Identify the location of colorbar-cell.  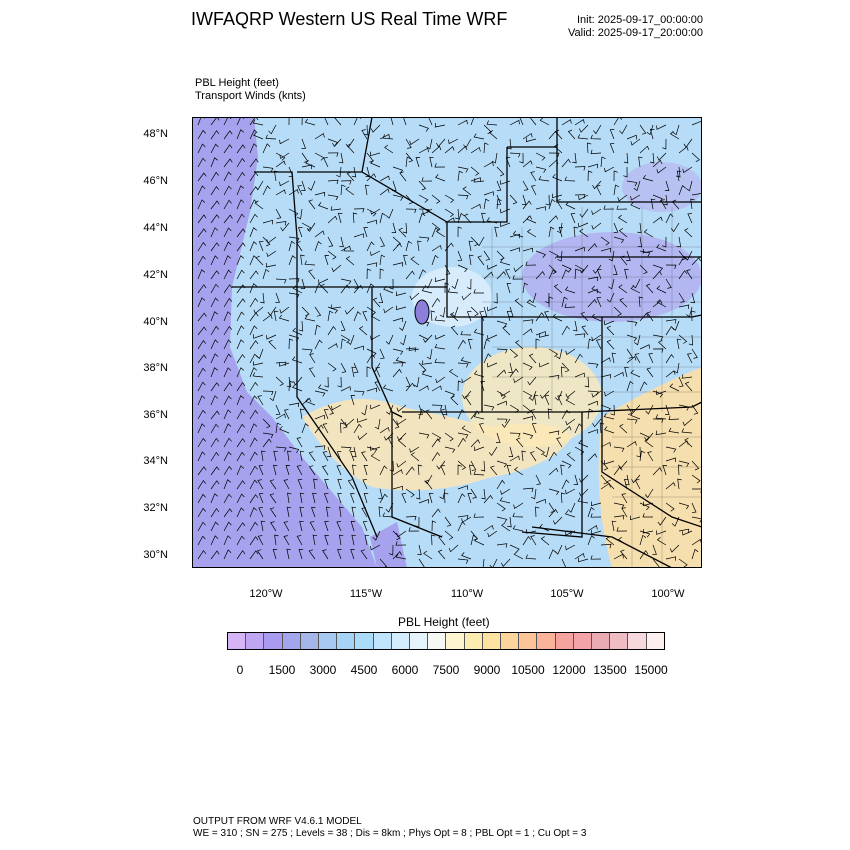
(528, 641).